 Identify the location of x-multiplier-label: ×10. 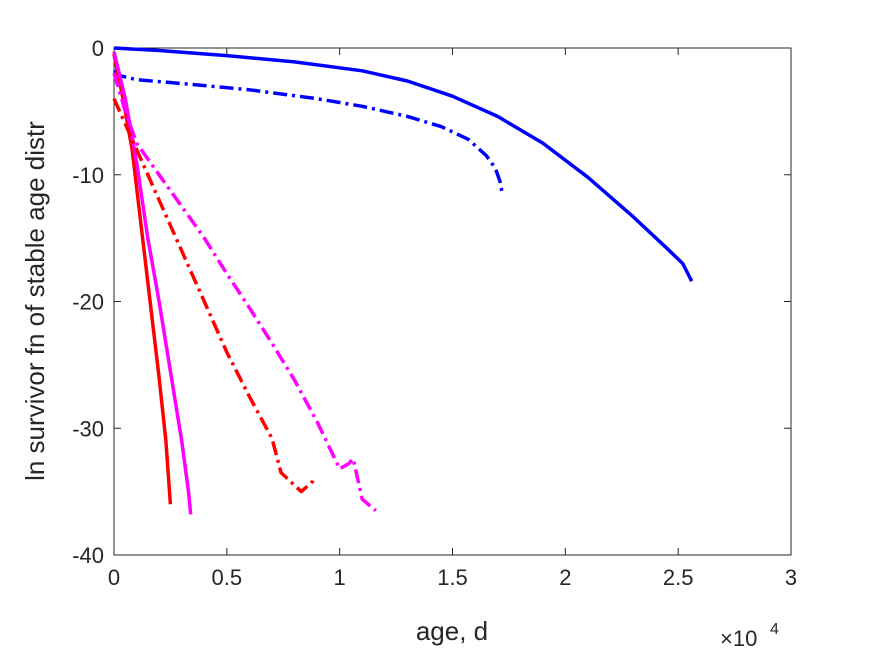
(738, 638).